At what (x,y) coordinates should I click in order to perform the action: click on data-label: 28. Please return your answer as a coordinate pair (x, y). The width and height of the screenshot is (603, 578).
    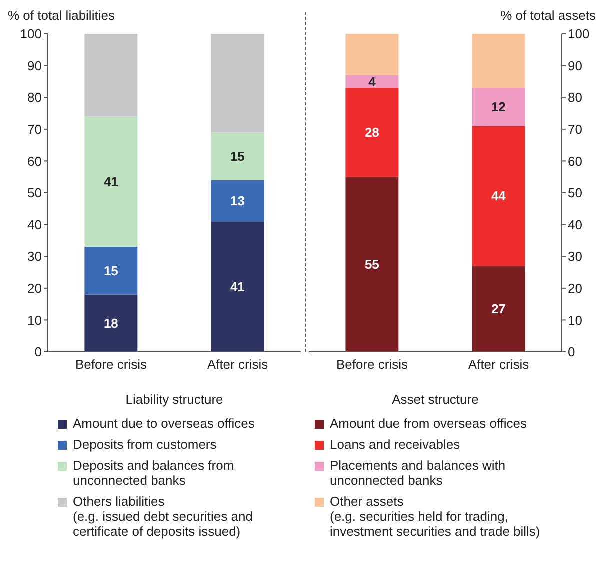
    Looking at the image, I should click on (372, 132).